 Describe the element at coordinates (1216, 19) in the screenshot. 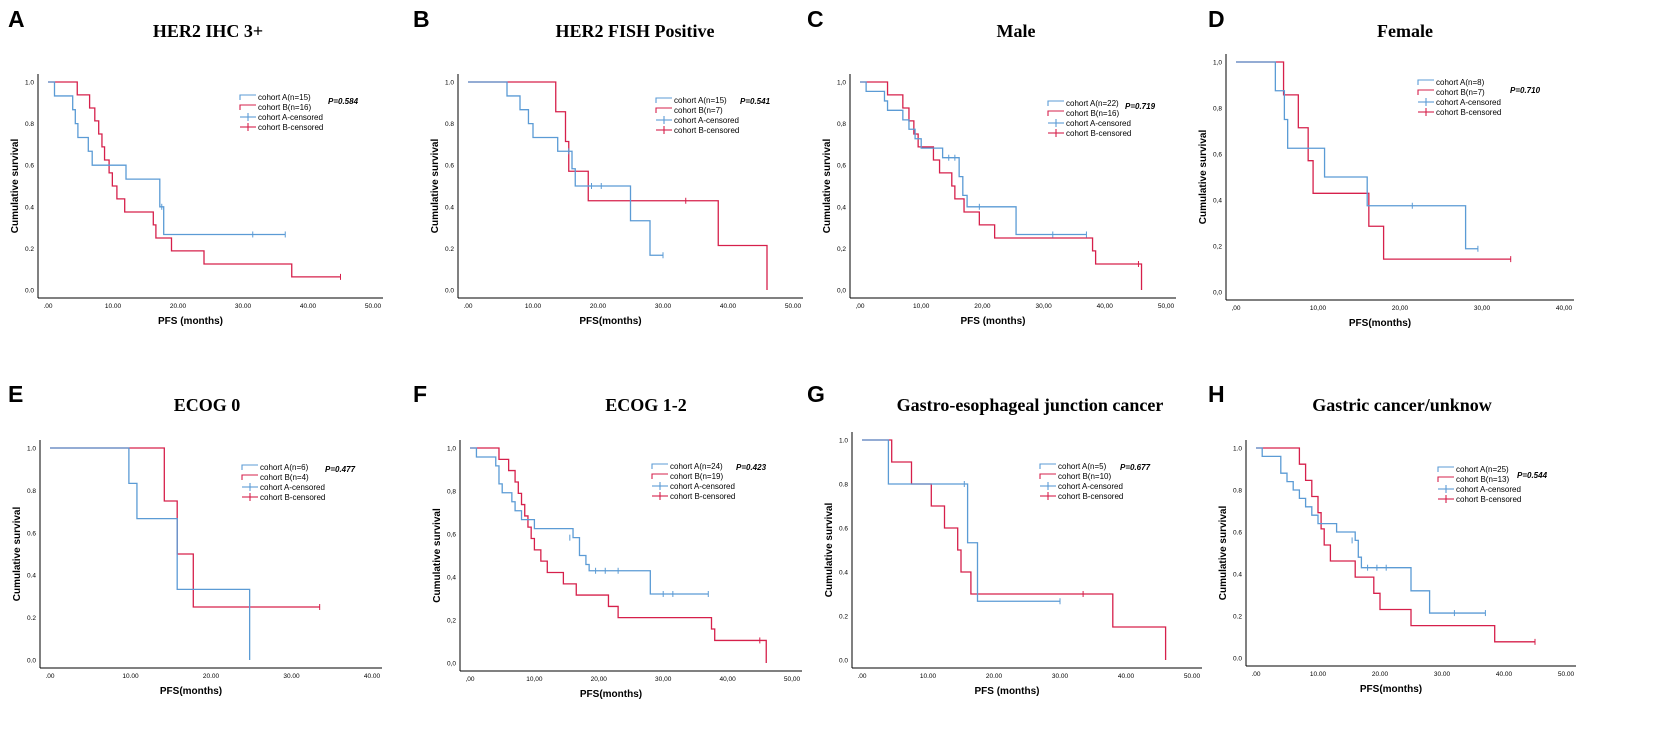

I see `panel-letter: D` at that location.